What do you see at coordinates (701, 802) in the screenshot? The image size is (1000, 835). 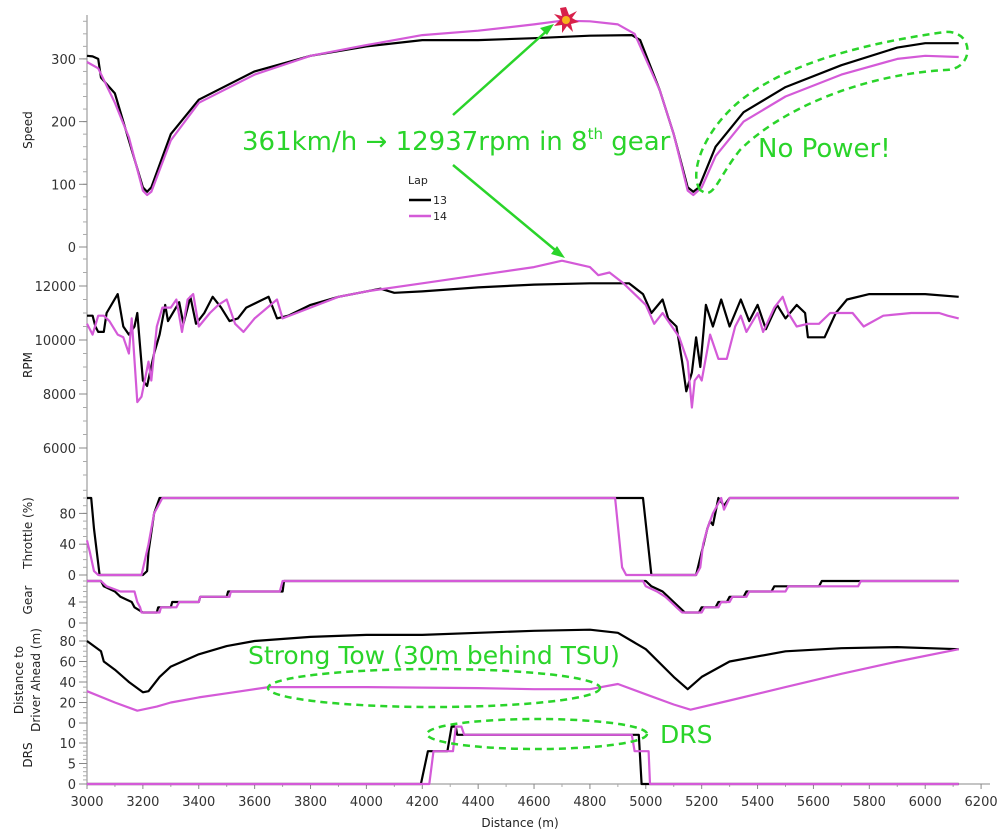 I see `x-tick-label: 5200` at bounding box center [701, 802].